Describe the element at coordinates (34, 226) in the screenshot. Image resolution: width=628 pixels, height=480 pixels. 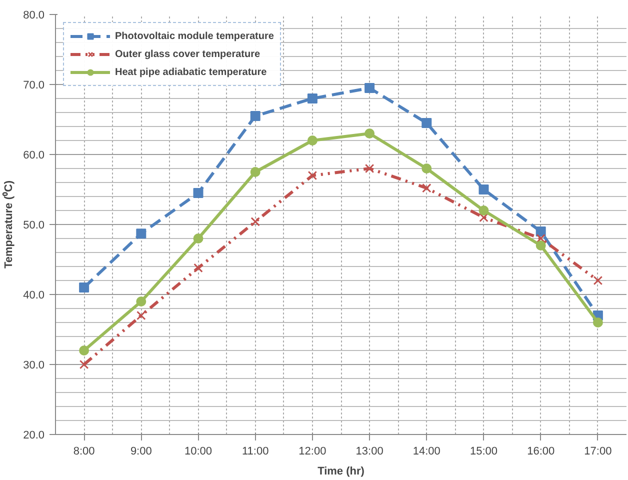
I see `y-tick-label: 50.0` at that location.